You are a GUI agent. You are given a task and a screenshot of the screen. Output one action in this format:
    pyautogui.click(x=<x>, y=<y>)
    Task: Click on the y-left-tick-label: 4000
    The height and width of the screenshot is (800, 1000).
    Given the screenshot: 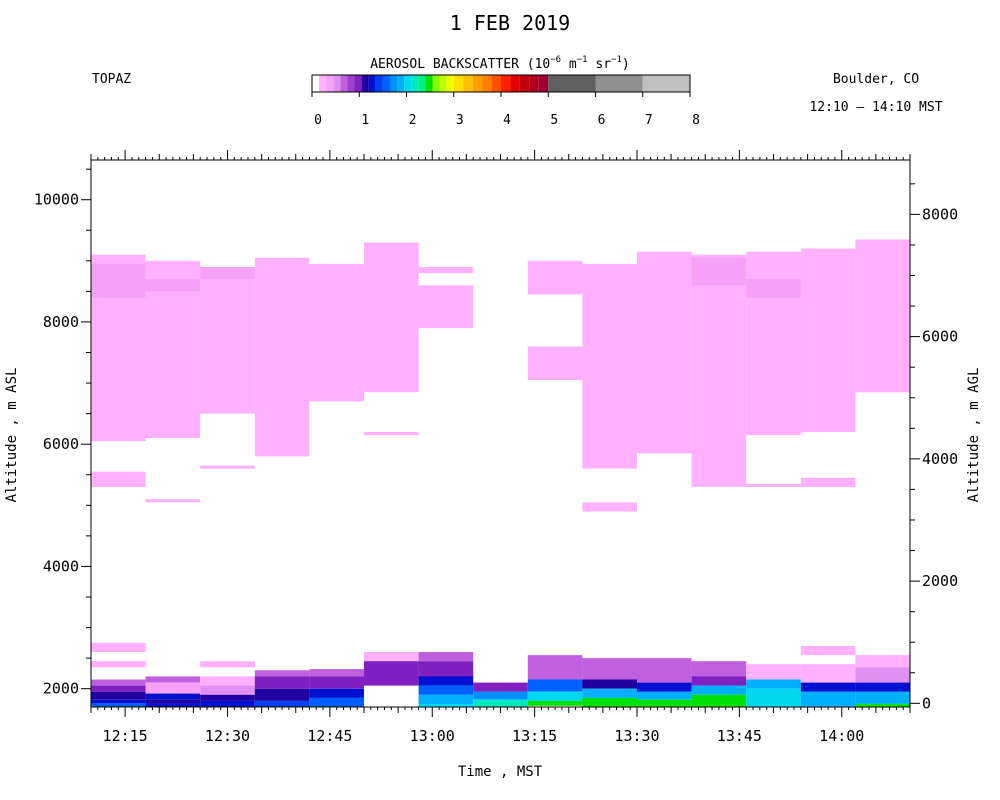 What is the action you would take?
    pyautogui.click(x=61, y=566)
    